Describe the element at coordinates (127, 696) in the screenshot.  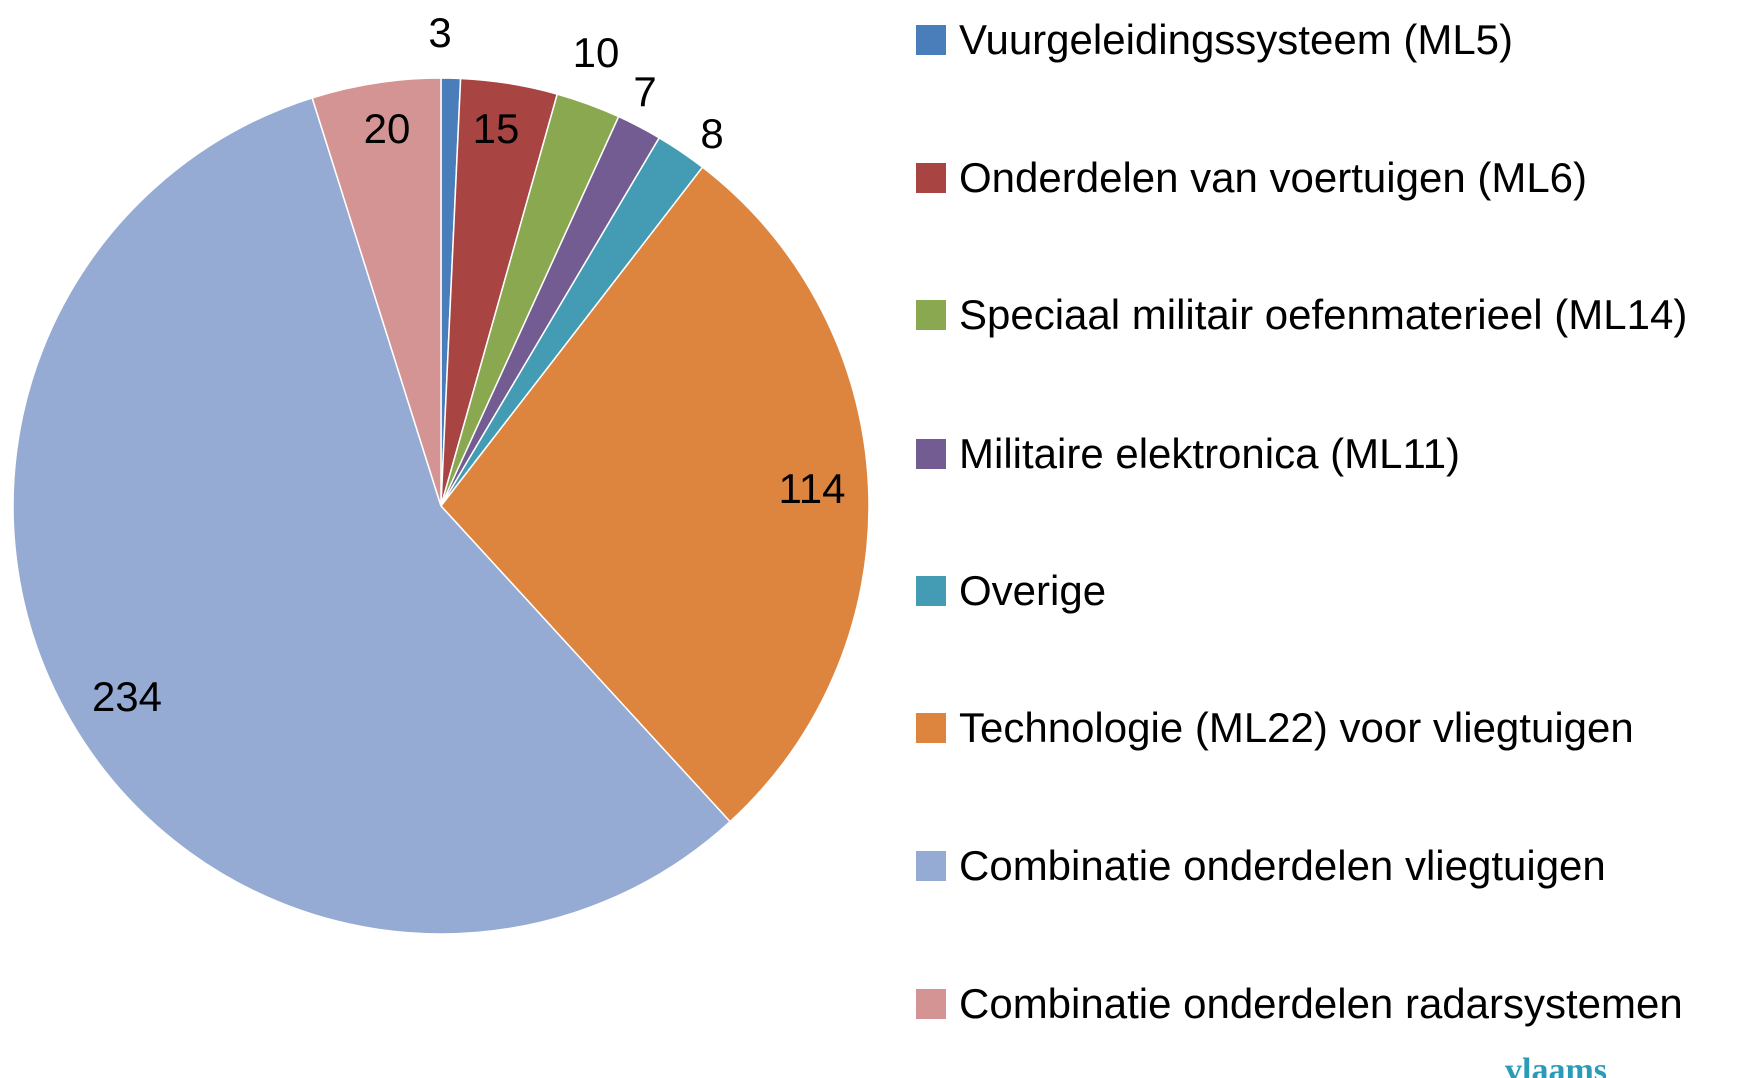
I see `data-label: 234` at that location.